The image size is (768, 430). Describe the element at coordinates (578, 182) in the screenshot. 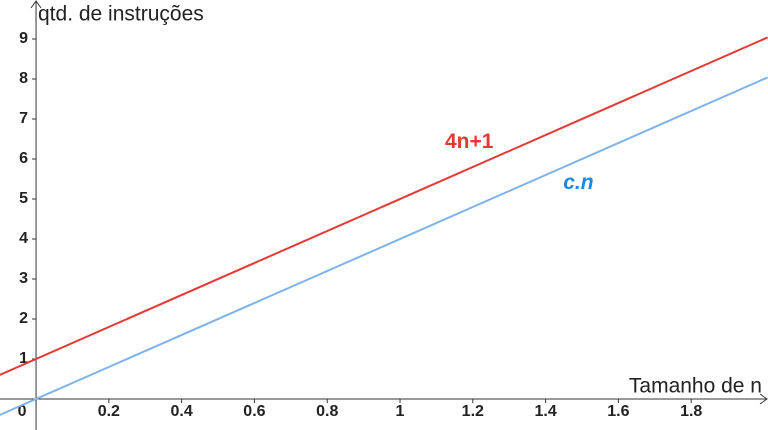

I see `series-label: c.n` at that location.